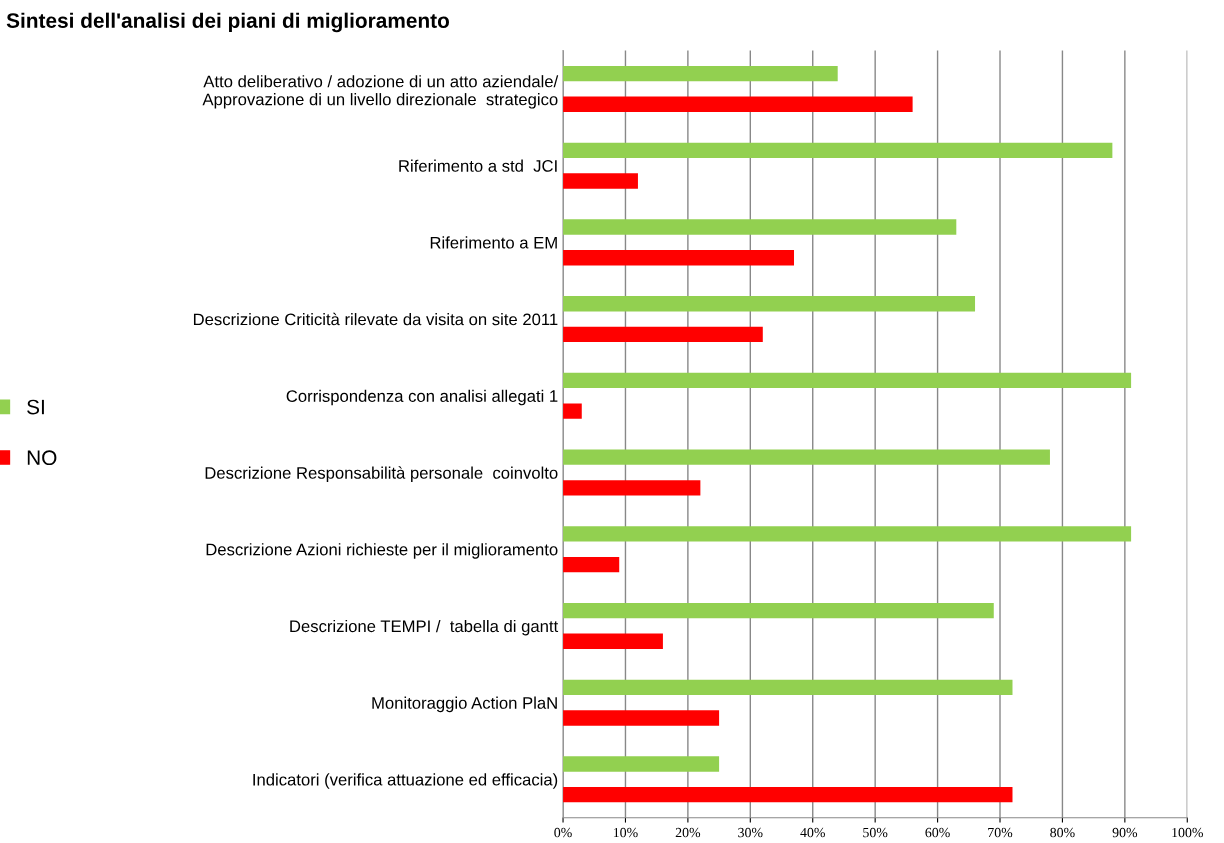  What do you see at coordinates (1062, 832) in the screenshot?
I see `x-tick-label: 80%` at bounding box center [1062, 832].